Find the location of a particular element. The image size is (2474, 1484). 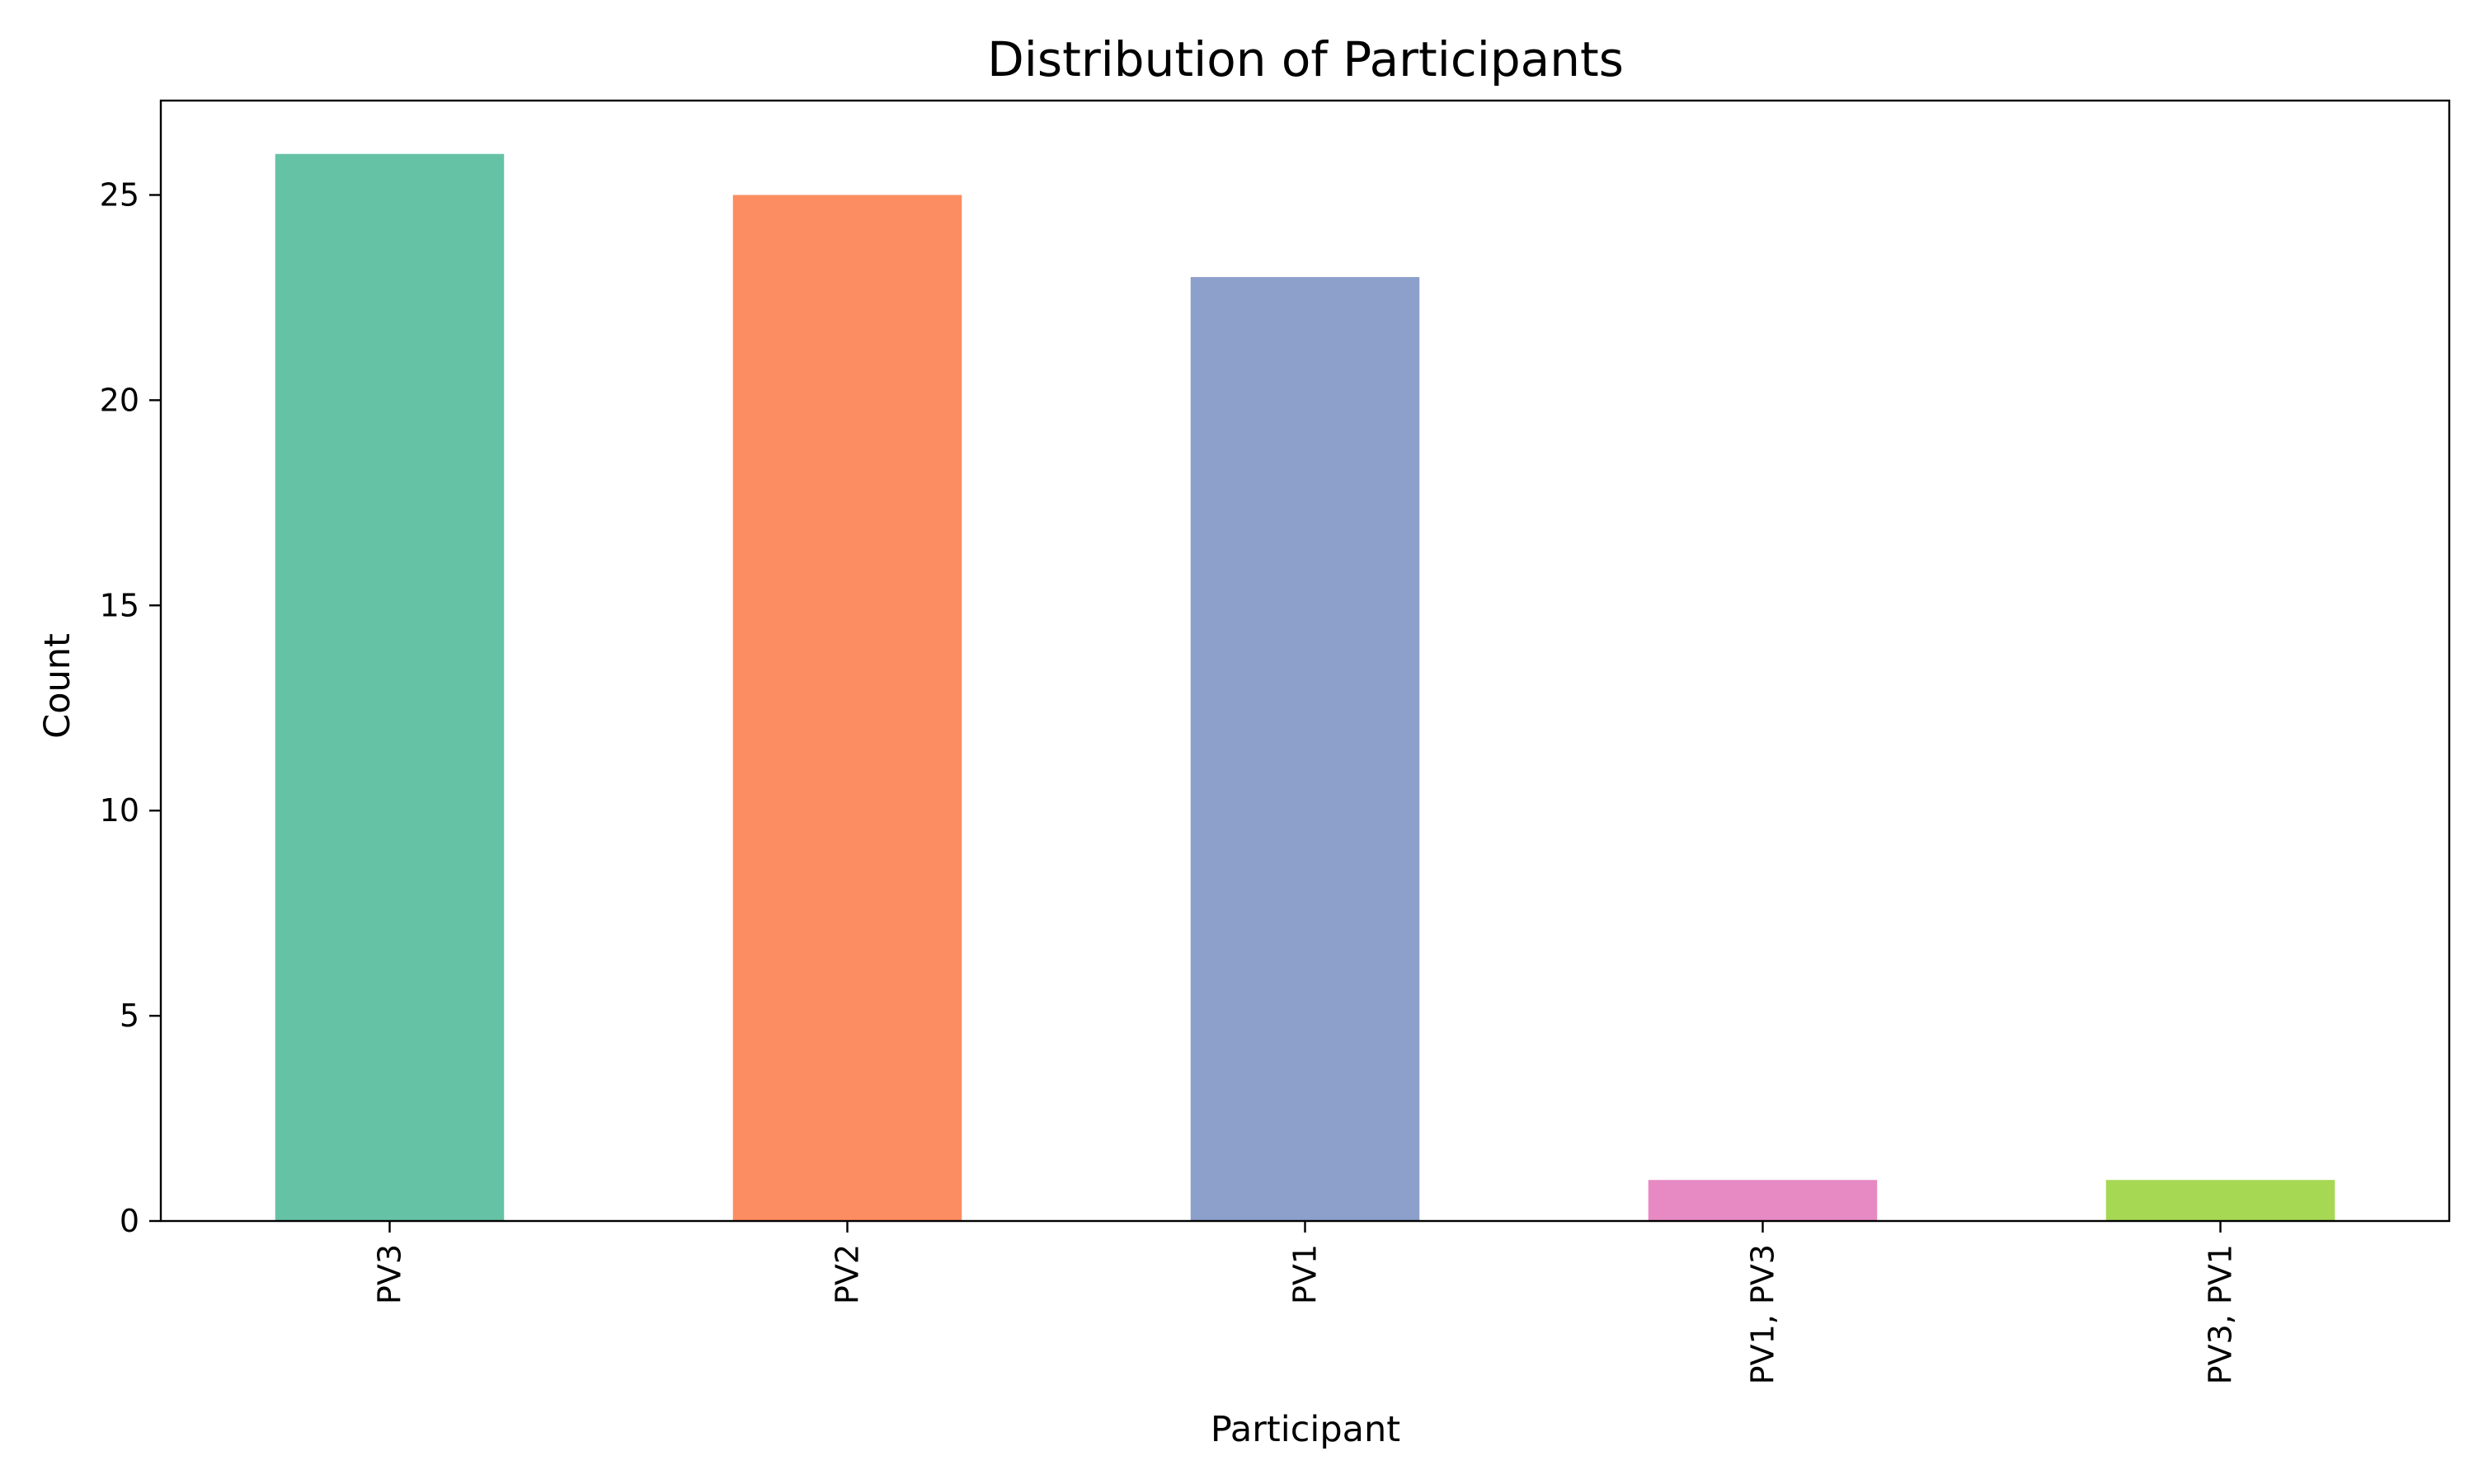

x-tick-label: PV3, PV1 is located at coordinates (2221, 1314).